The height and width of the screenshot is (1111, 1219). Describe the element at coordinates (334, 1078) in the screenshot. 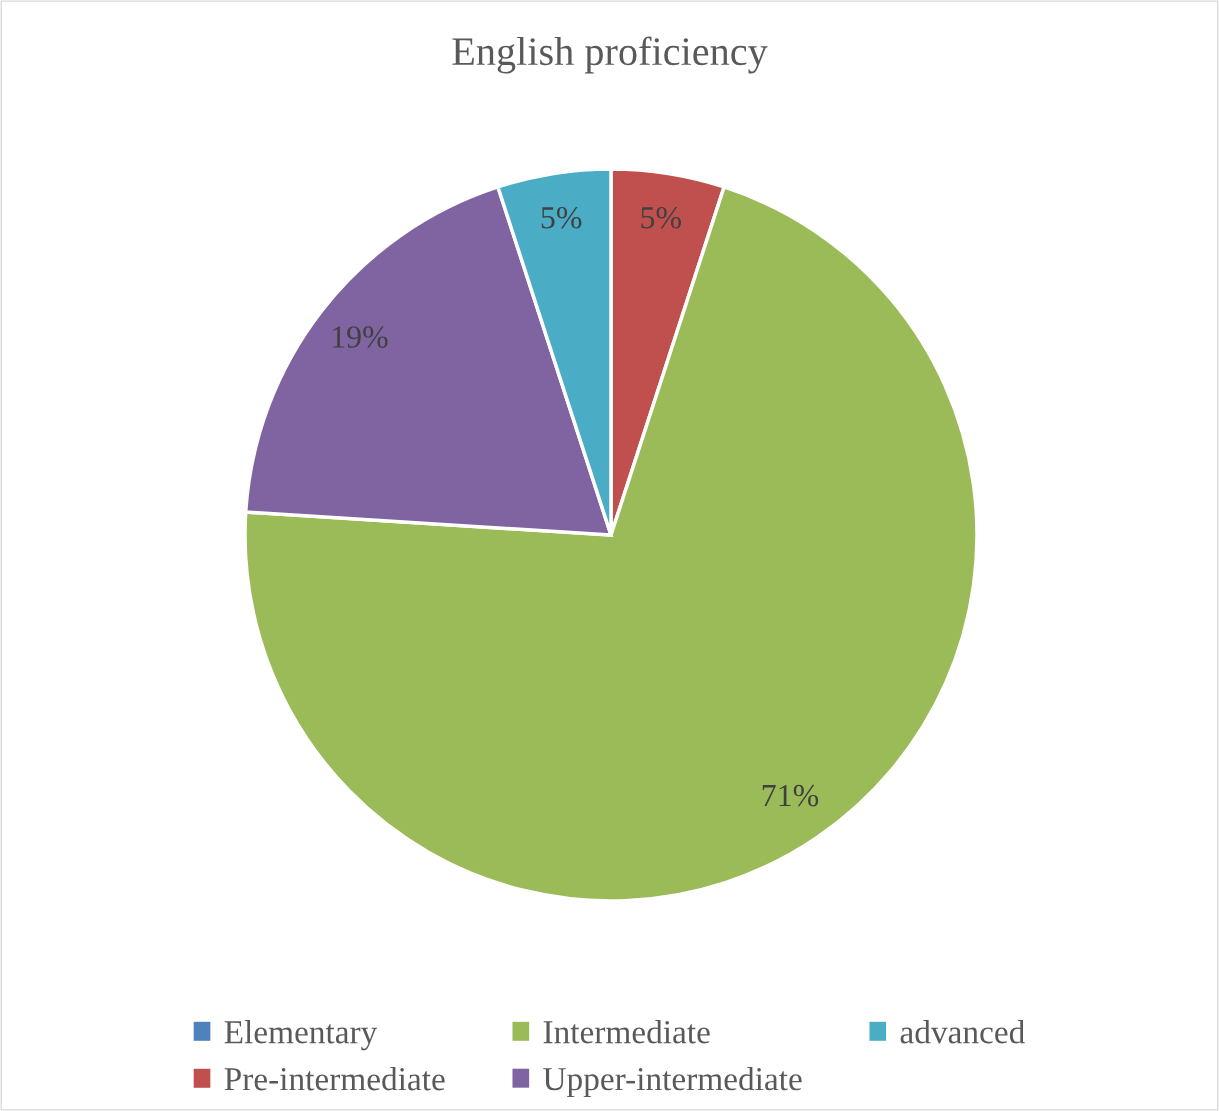

I see `legend-label: Pre-intermediate` at that location.